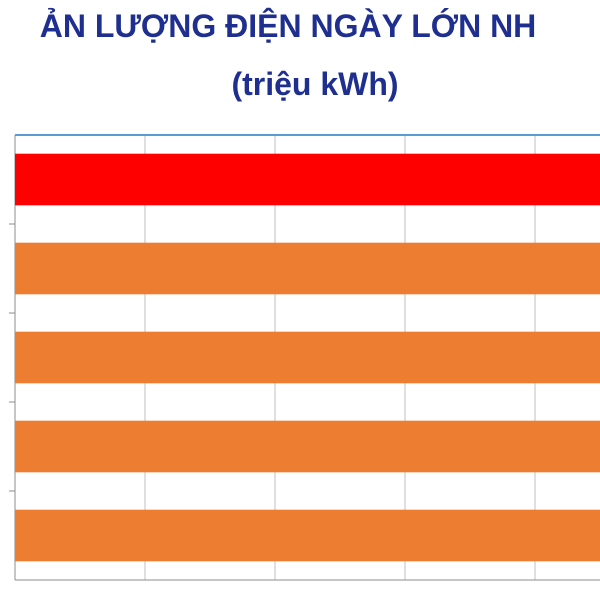 This screenshot has height=600, width=600. What do you see at coordinates (307, 179) in the screenshot?
I see `bar-highlight` at bounding box center [307, 179].